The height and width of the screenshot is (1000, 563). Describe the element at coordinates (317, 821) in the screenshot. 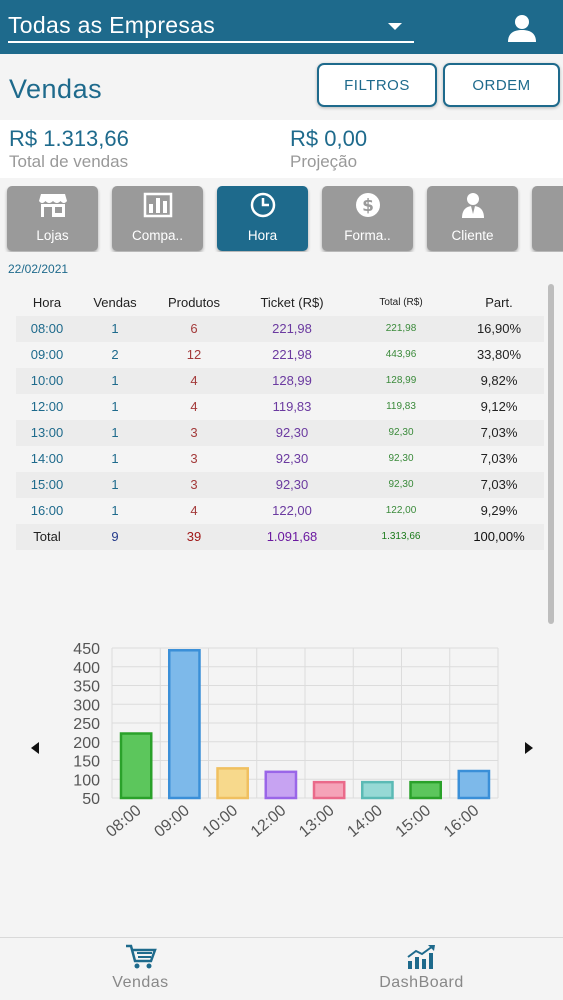

I see `x-tick-label: 13:00` at that location.